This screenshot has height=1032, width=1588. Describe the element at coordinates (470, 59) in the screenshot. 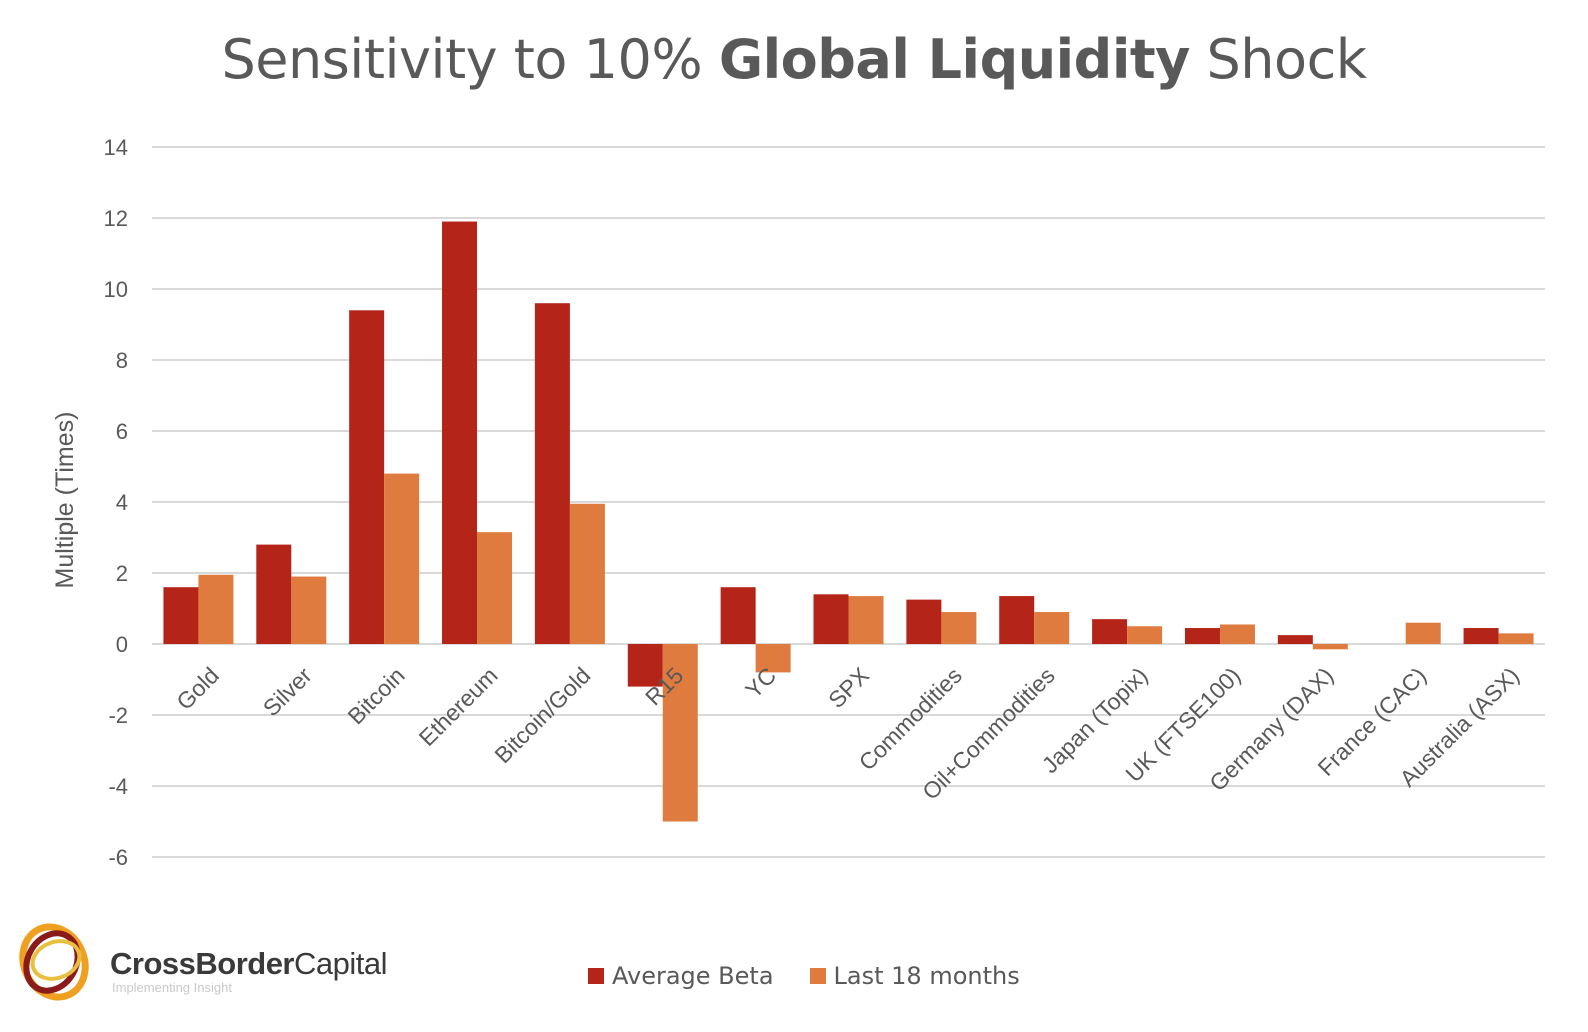

I see `title-part-1: Sensitivity to 10%` at that location.